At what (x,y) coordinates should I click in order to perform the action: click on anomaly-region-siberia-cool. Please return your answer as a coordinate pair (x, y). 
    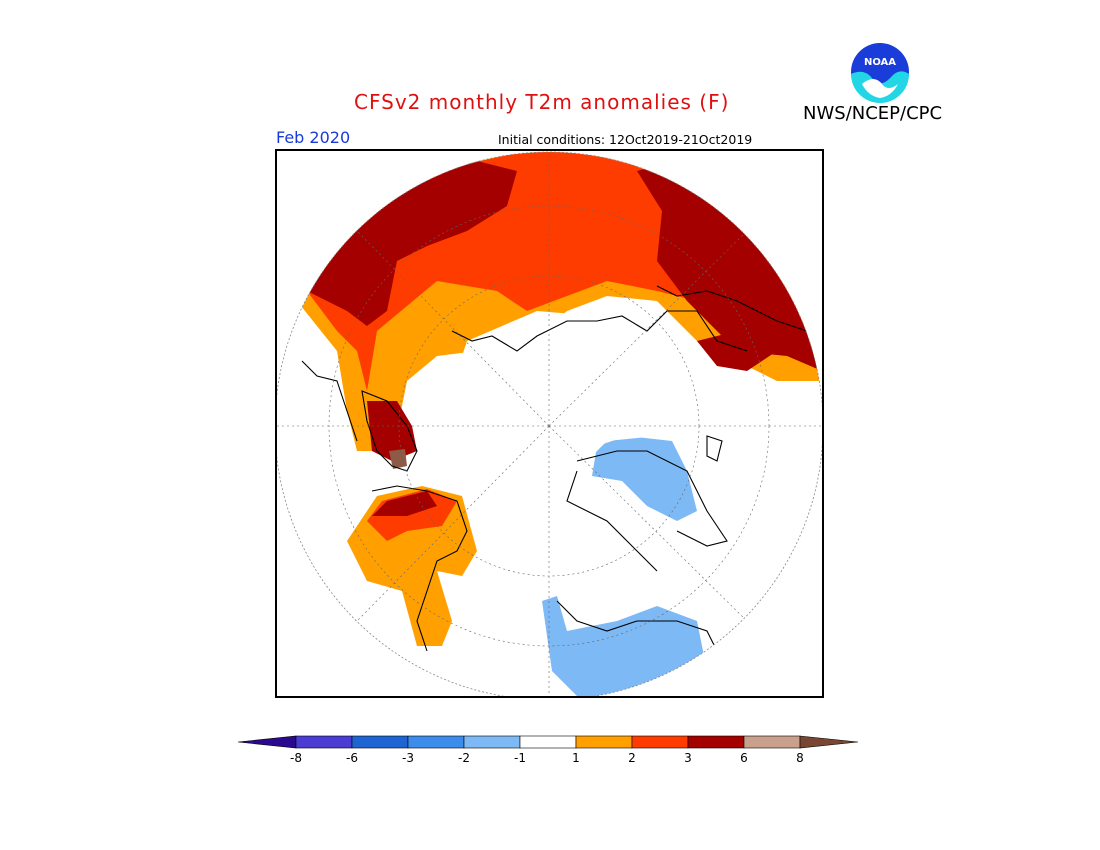
    Looking at the image, I should click on (644, 478).